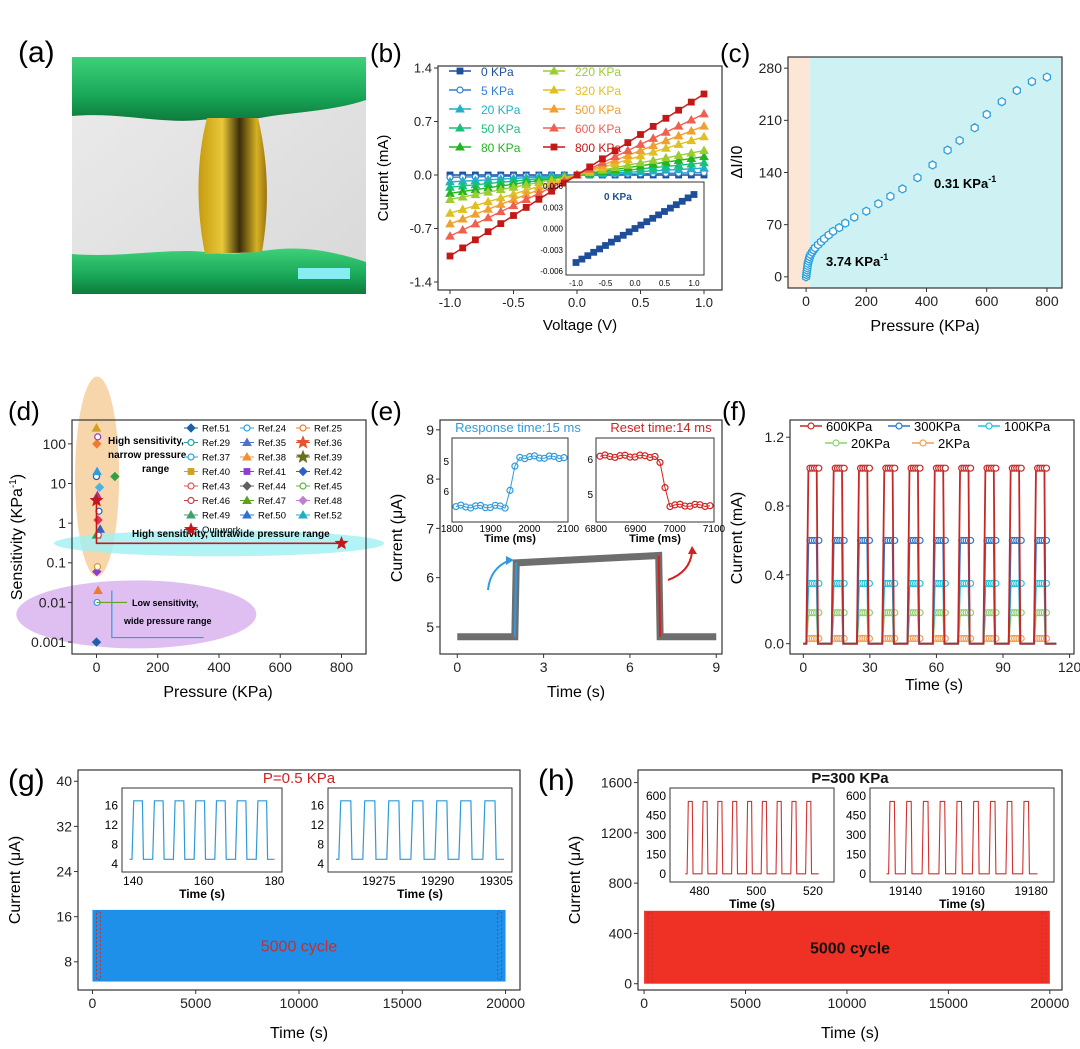  What do you see at coordinates (510, 539) in the screenshot?
I see `inset-xlabel: Time (ms)` at bounding box center [510, 539].